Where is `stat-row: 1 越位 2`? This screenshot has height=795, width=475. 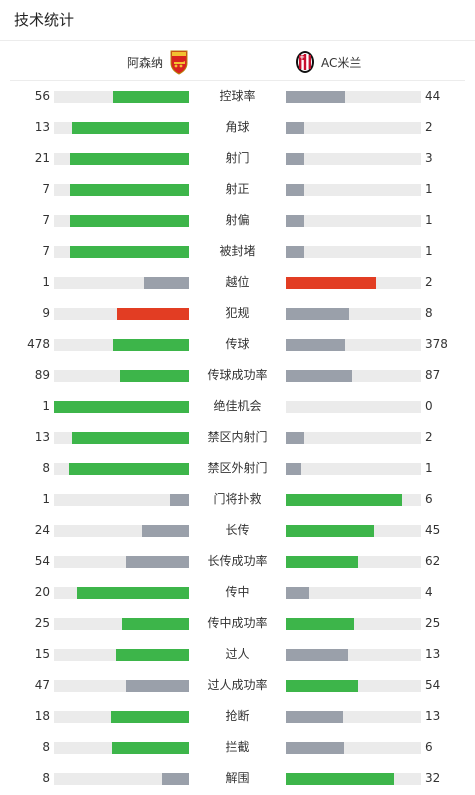
stat-row: 1 越位 2 is located at coordinates (237, 282).